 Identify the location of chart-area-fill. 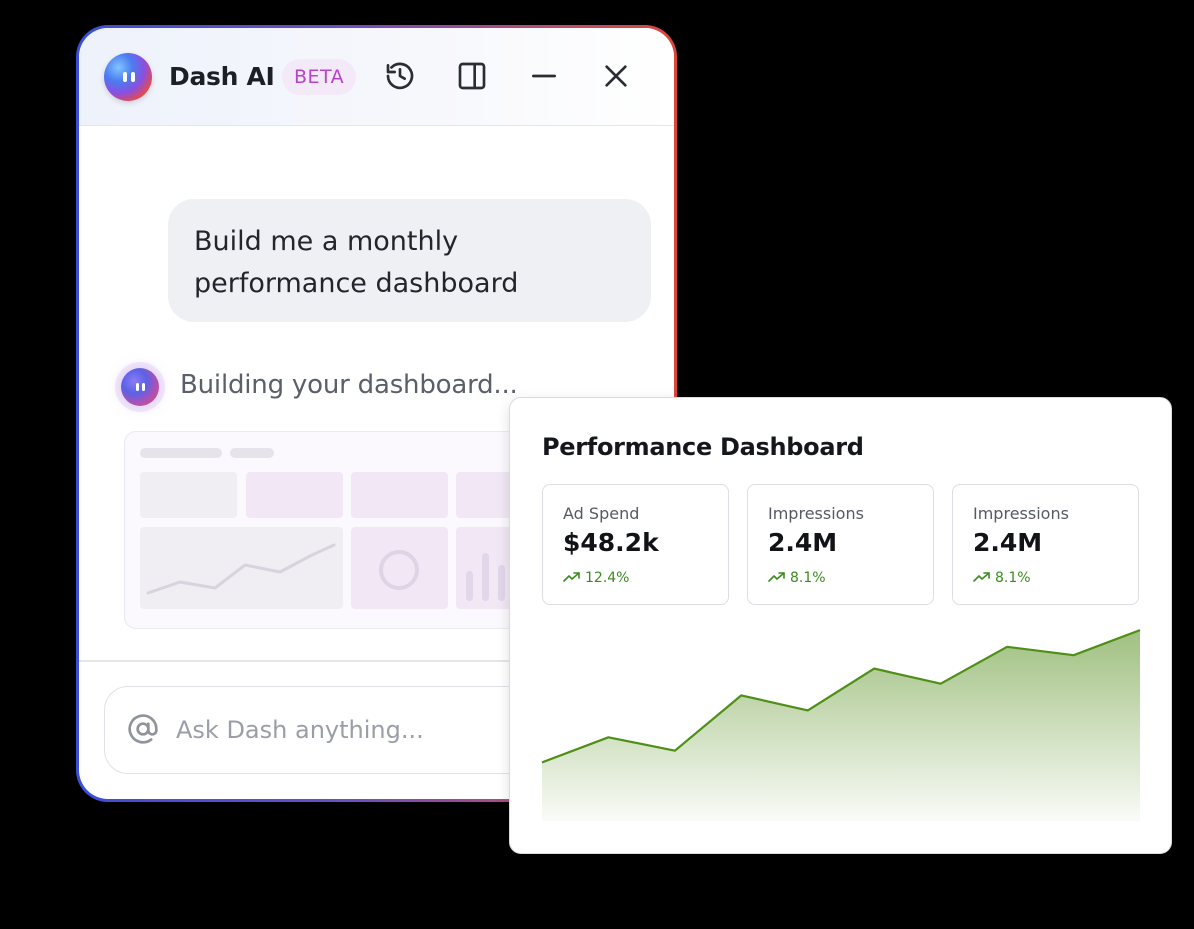
(841, 725).